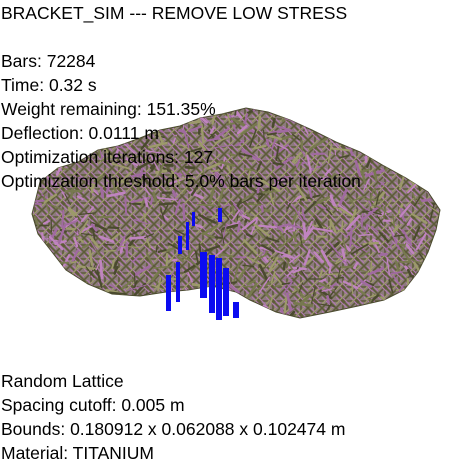  I want to click on blue-support-bars, so click(202, 264).